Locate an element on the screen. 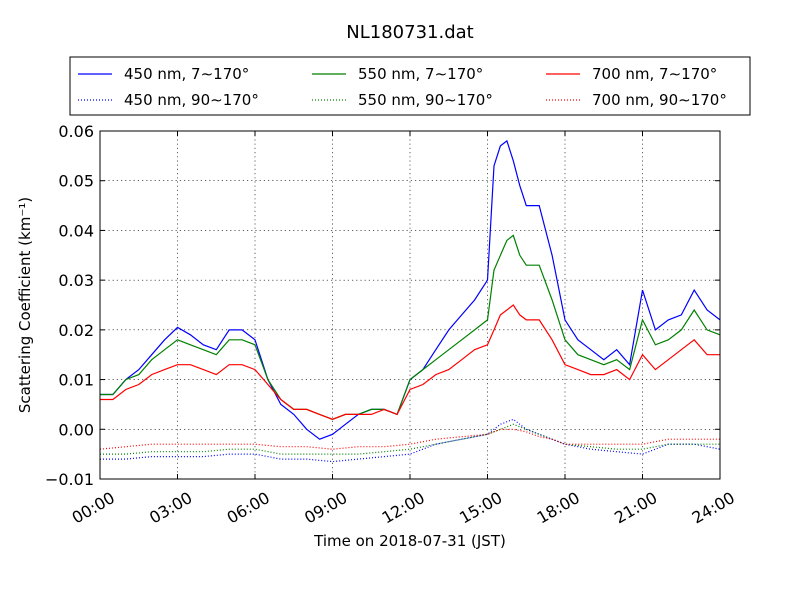  y-tick-label: 0.02 is located at coordinates (76, 330).